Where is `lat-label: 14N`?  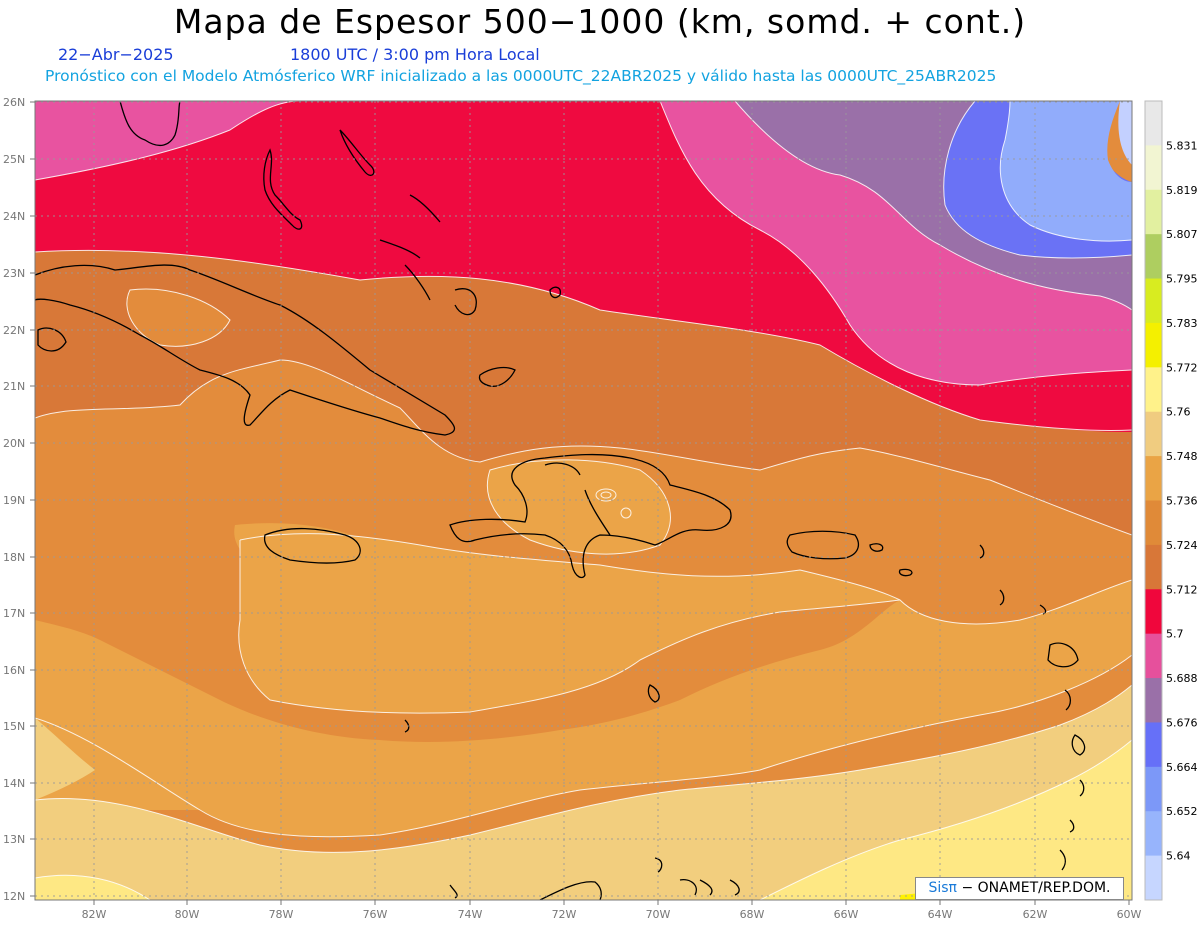 lat-label: 14N is located at coordinates (14, 783).